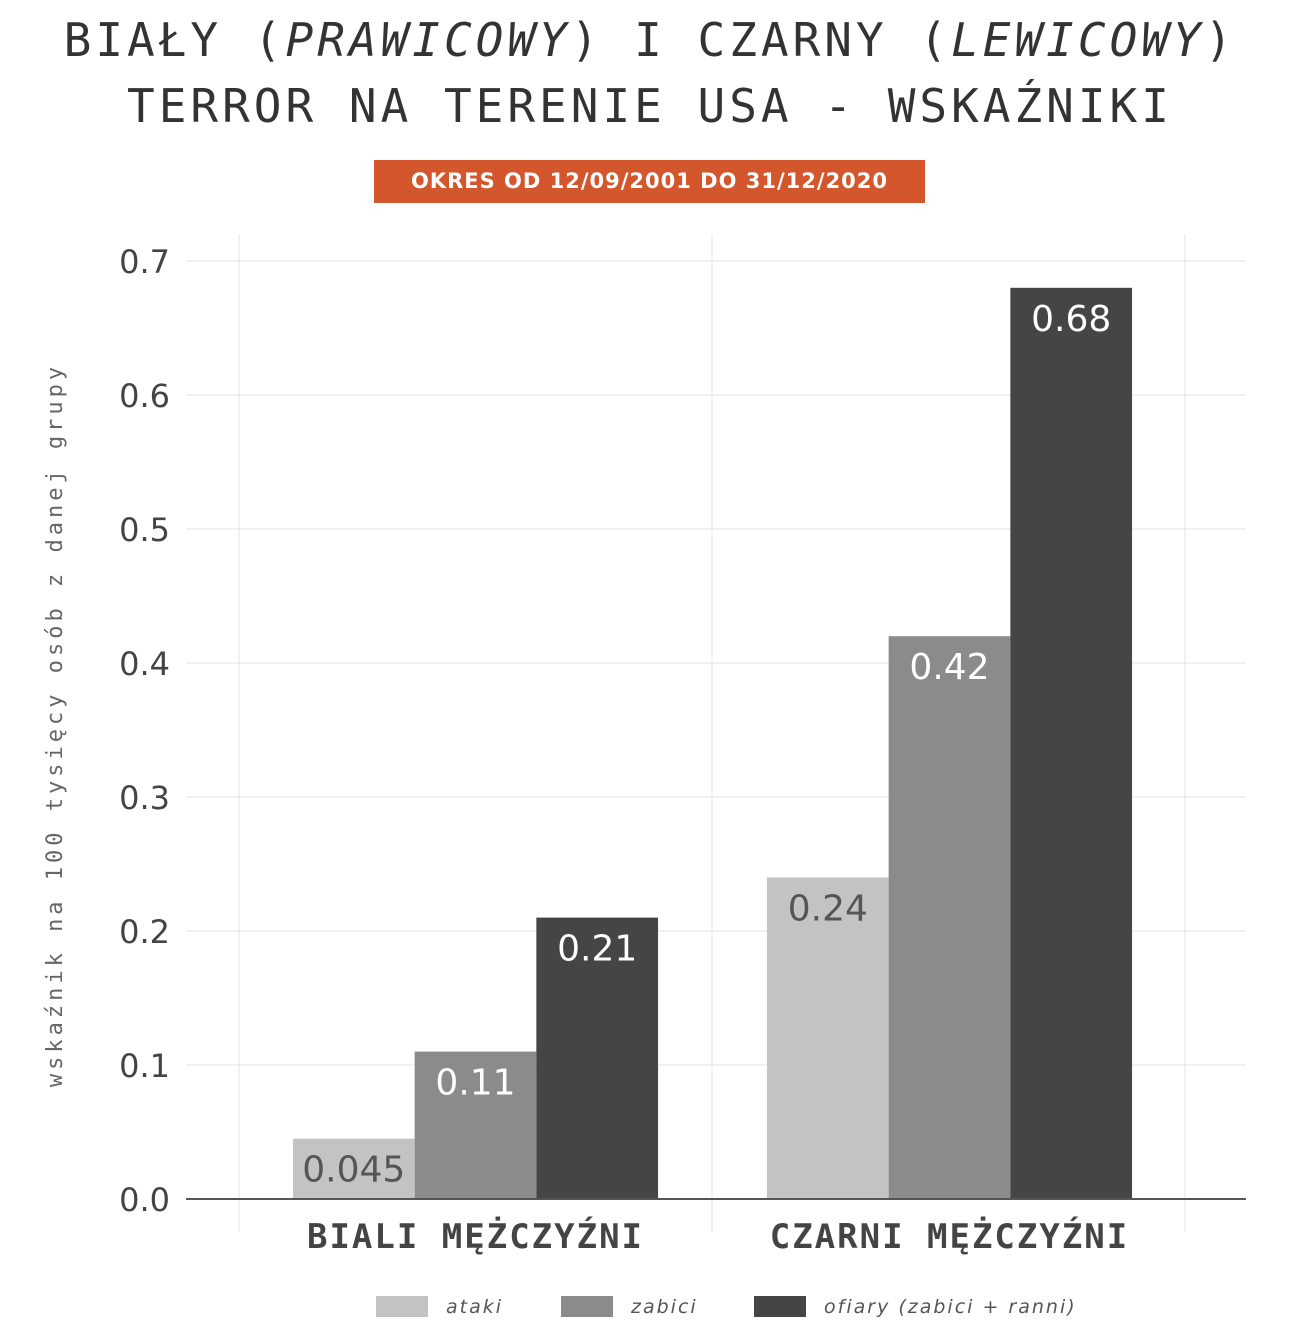 The width and height of the screenshot is (1300, 1333). I want to click on data-label: 0.68, so click(1071, 319).